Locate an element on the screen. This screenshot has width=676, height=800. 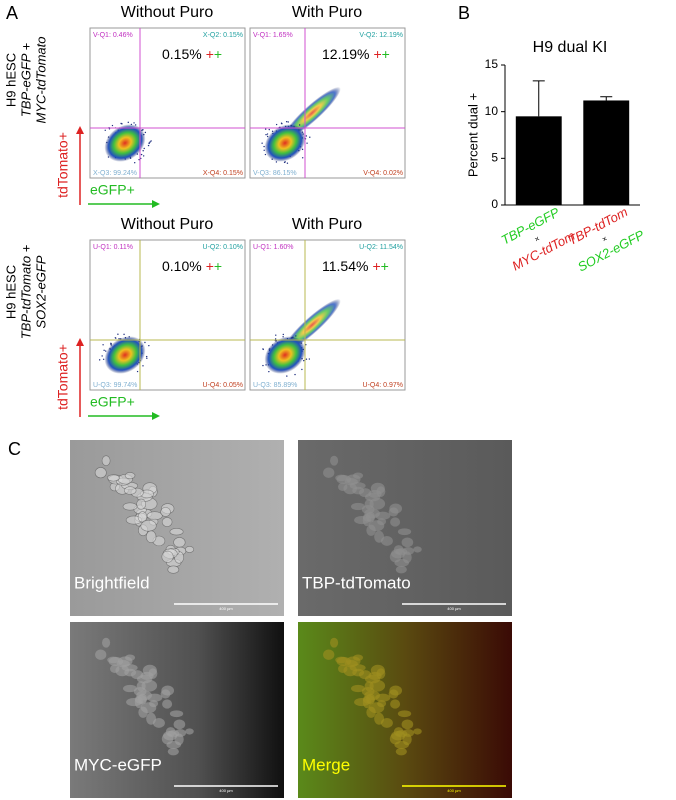
y-axis-label: tdTomato+ is located at coordinates (63, 377).